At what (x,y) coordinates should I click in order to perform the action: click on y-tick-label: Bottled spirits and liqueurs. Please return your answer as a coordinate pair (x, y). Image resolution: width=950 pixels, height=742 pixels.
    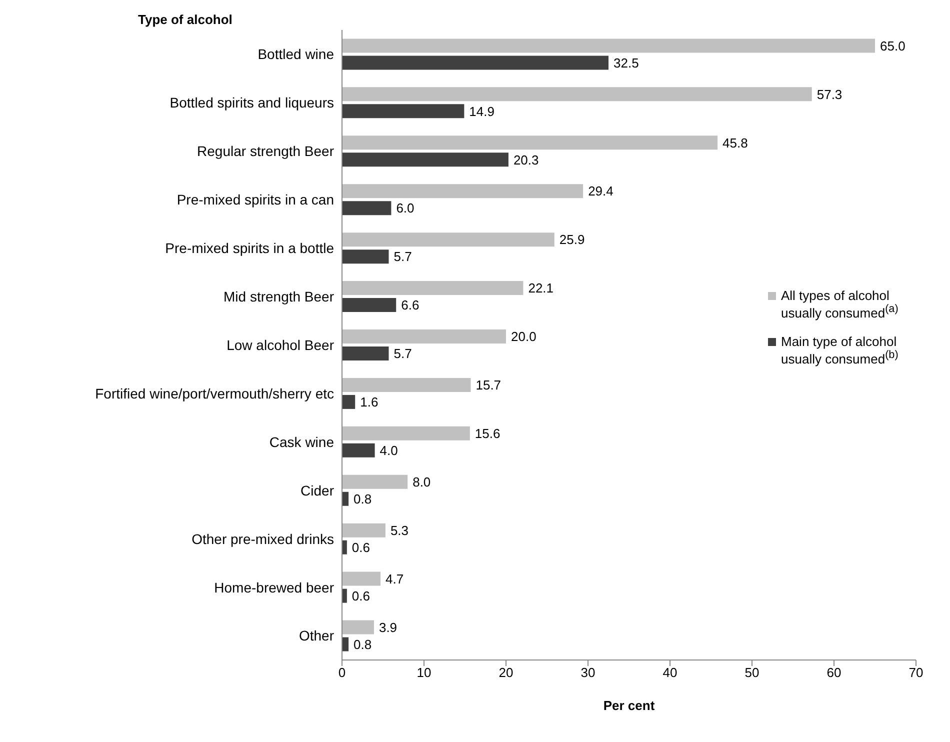
    Looking at the image, I should click on (252, 102).